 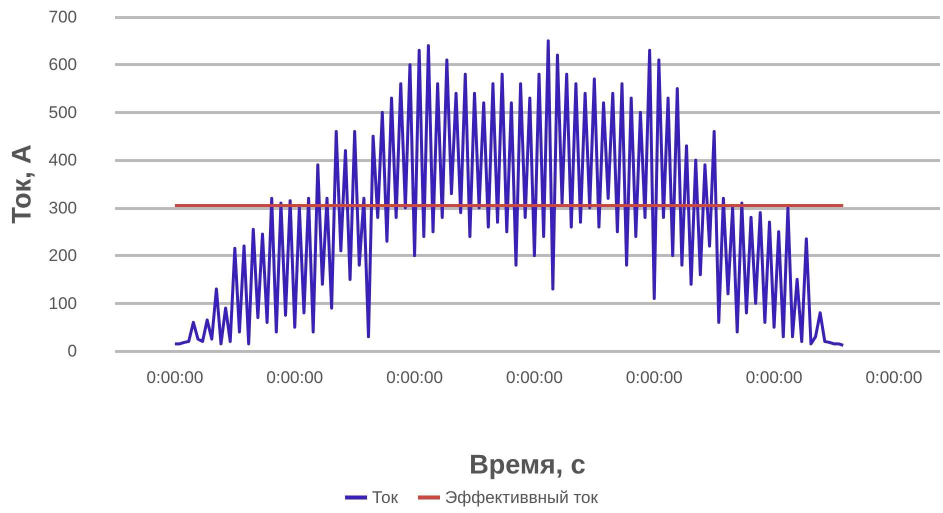 I want to click on legend-label: Ток, so click(x=385, y=497).